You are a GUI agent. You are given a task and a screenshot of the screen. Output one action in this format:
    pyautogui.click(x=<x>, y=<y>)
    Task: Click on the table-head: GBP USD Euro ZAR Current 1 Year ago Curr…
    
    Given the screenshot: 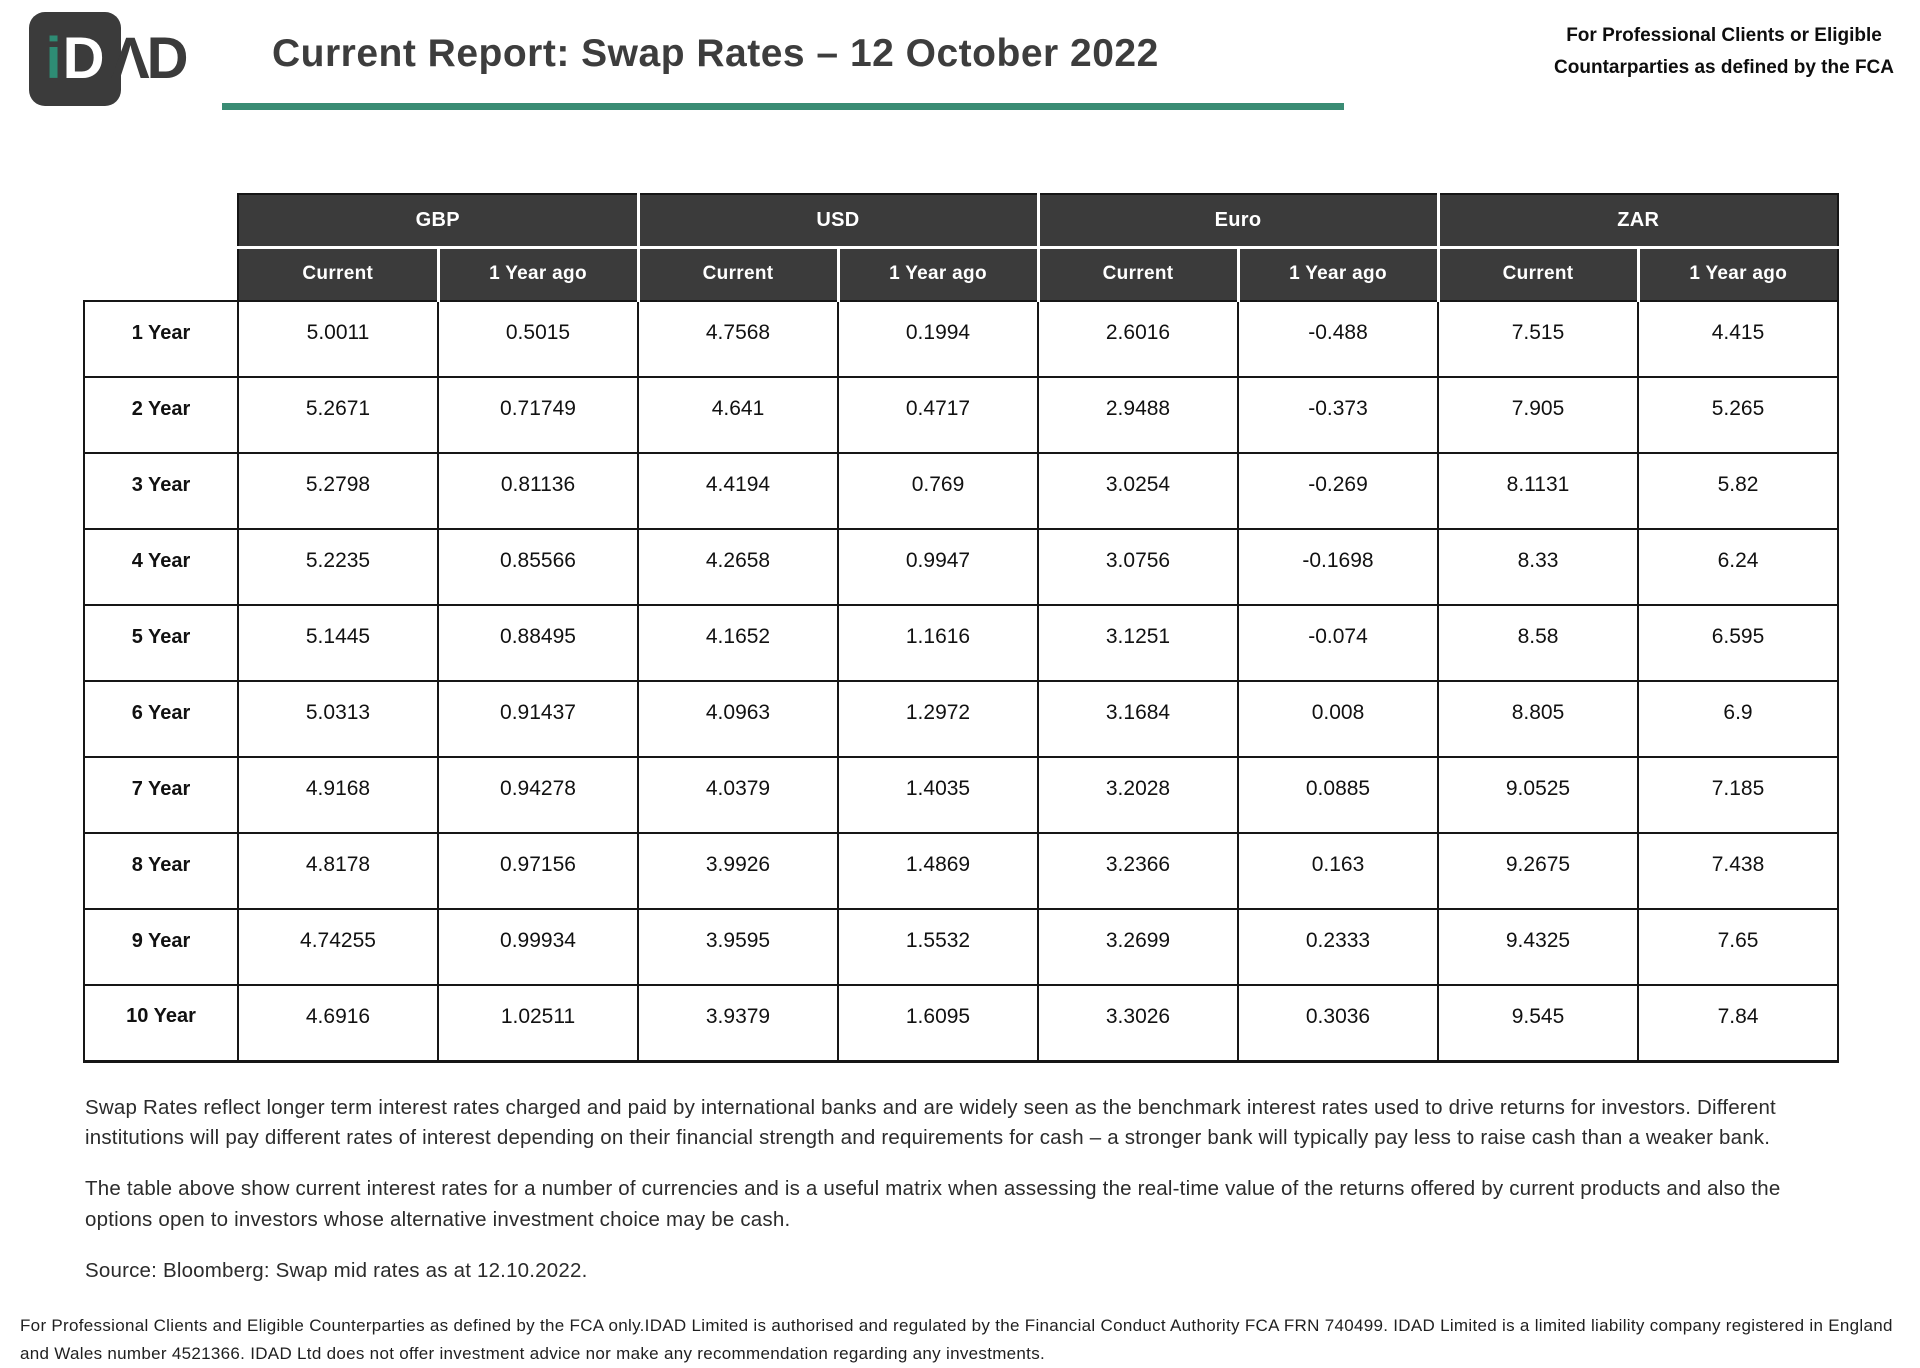 What is the action you would take?
    pyautogui.click(x=961, y=247)
    